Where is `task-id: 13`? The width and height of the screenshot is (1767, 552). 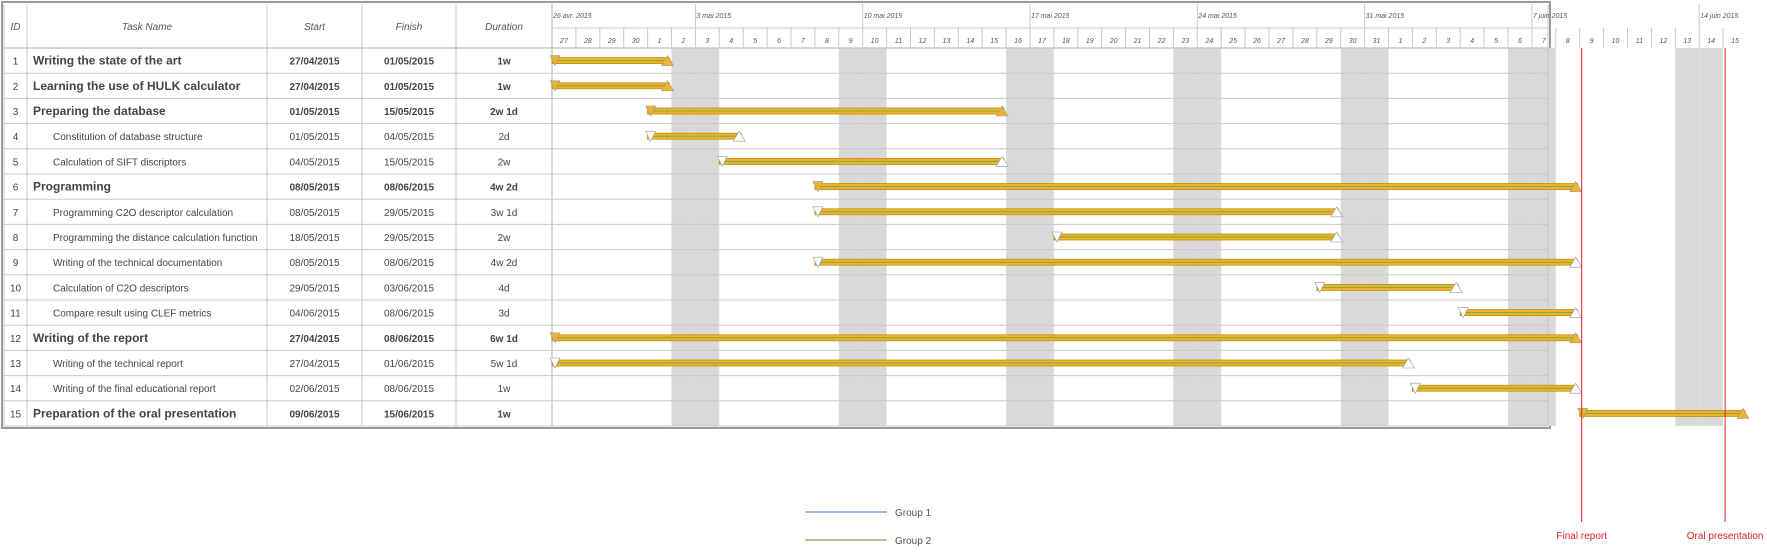
task-id: 13 is located at coordinates (16, 364).